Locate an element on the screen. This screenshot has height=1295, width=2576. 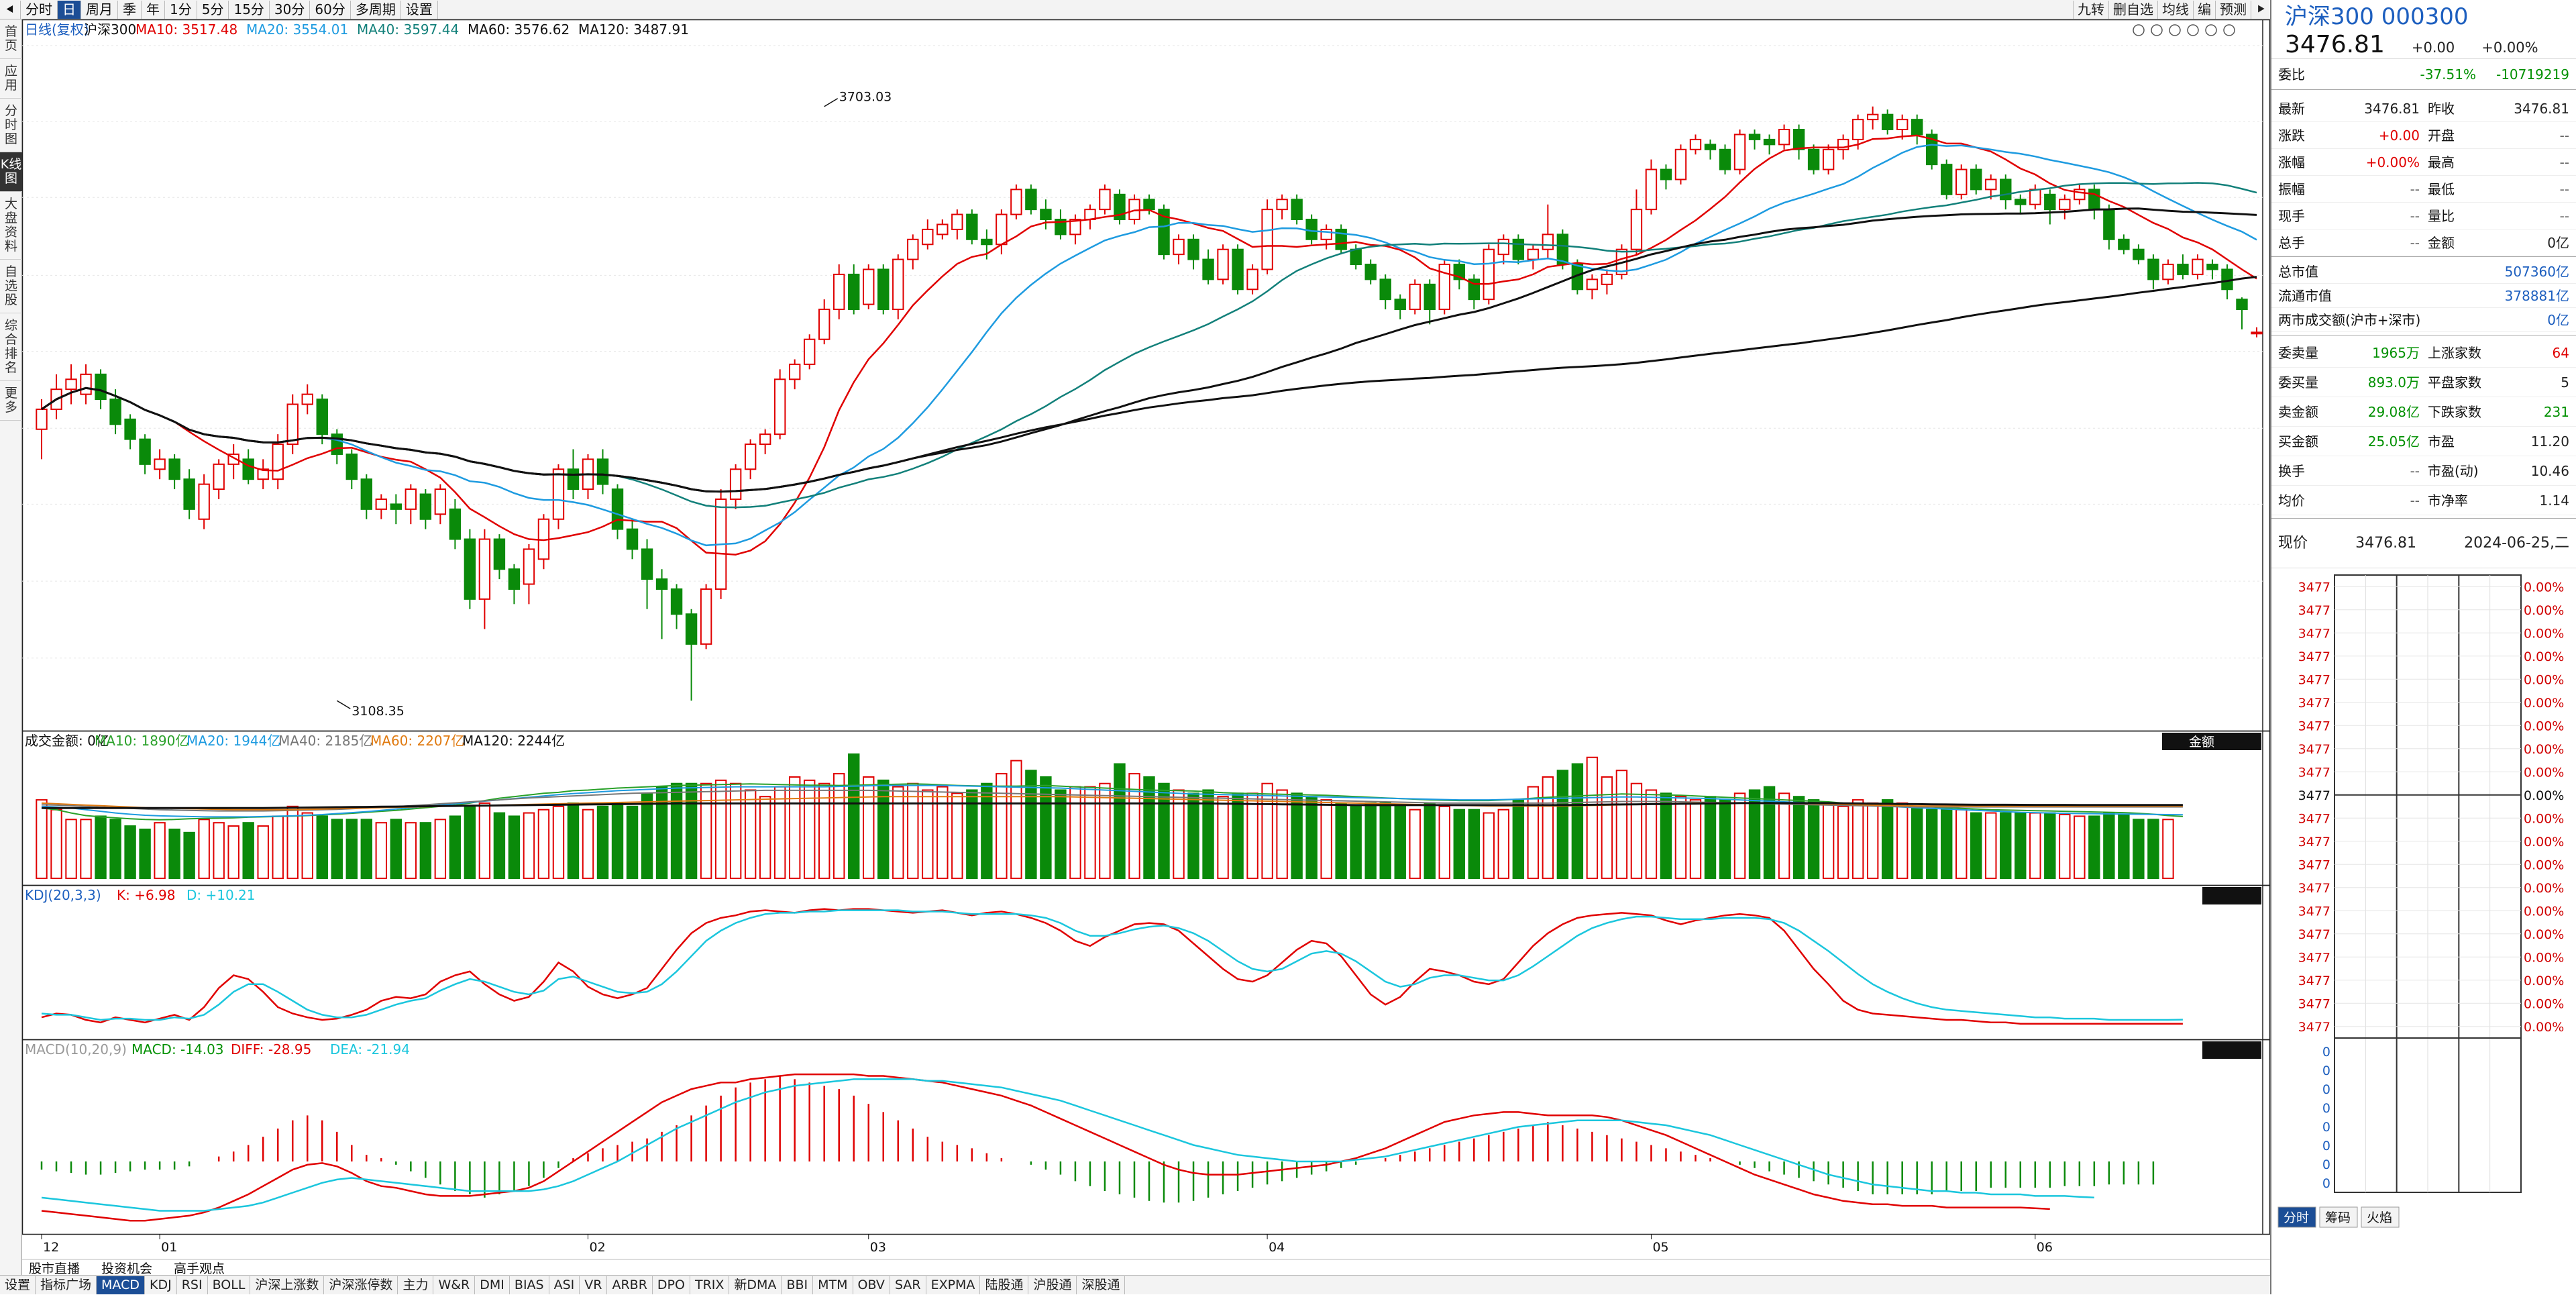
leftnav-item: 首页 is located at coordinates (11, 39).